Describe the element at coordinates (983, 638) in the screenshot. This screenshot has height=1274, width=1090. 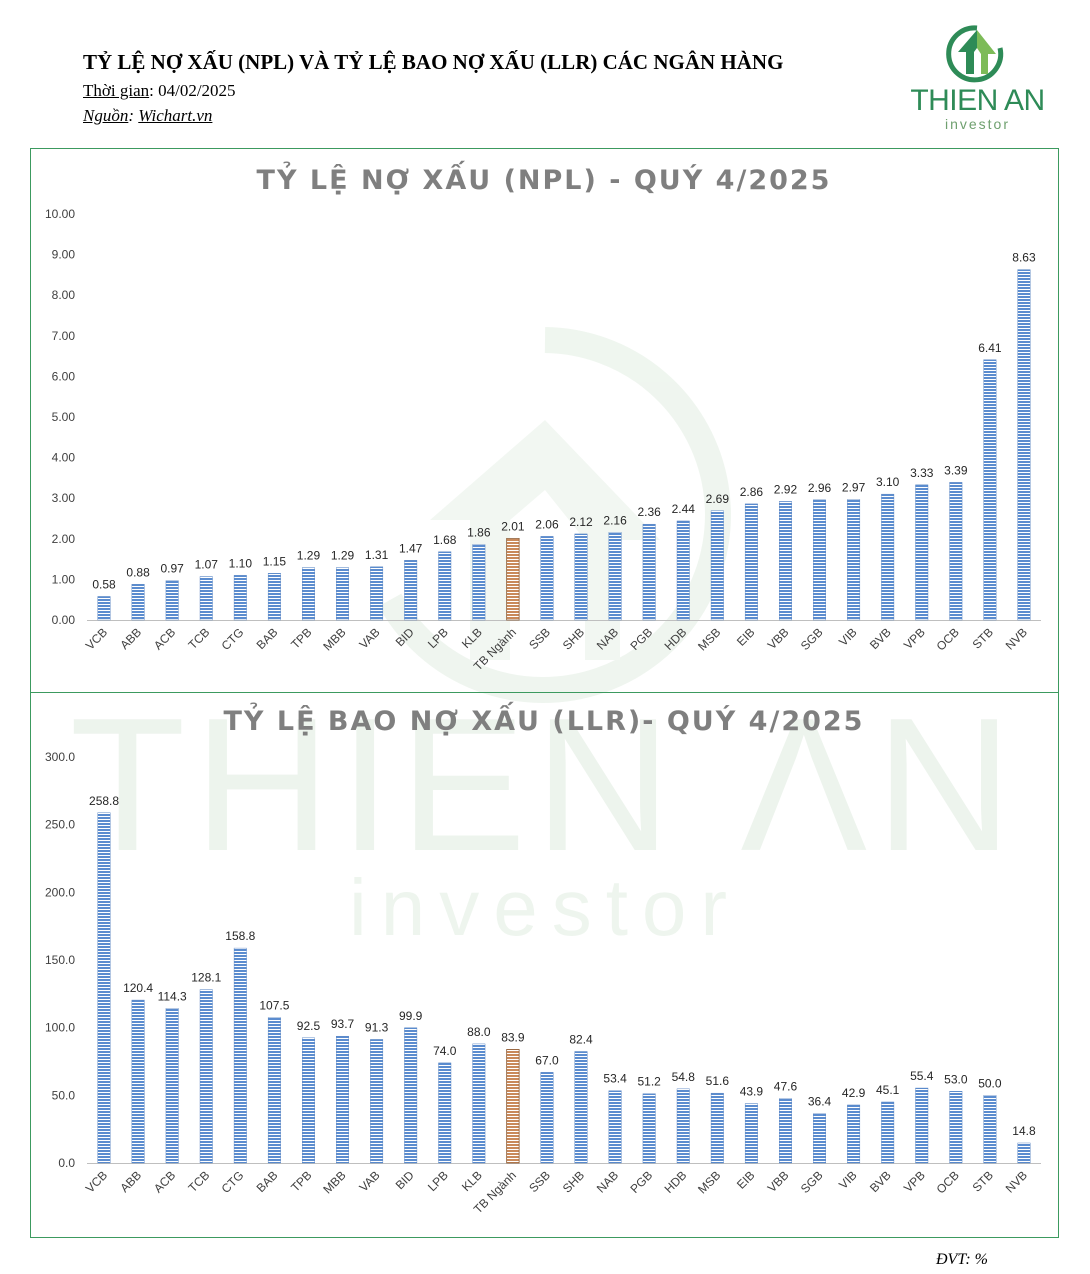
I see `x-tick-label: STB` at that location.